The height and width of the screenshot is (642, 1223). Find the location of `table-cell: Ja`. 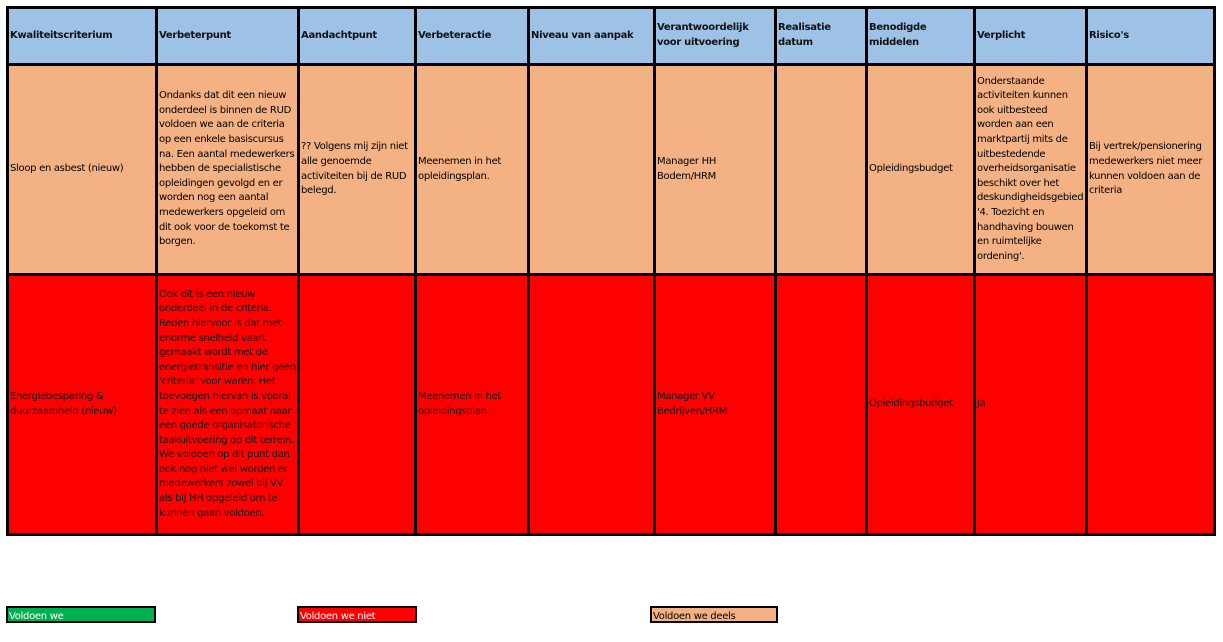

table-cell: Ja is located at coordinates (1030, 404).